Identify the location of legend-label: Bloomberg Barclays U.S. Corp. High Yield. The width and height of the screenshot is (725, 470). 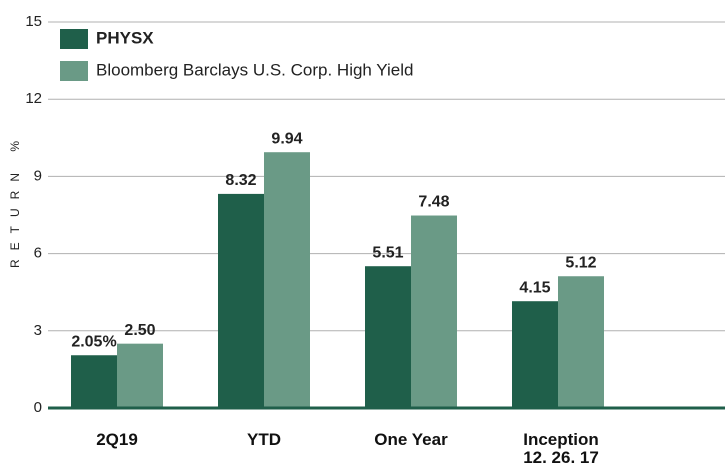
(254, 69).